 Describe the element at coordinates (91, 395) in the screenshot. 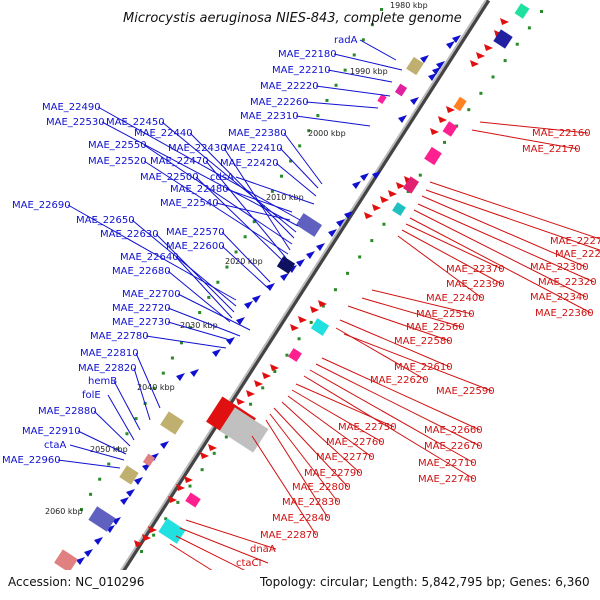

I see `forward-gene-label: folE` at that location.